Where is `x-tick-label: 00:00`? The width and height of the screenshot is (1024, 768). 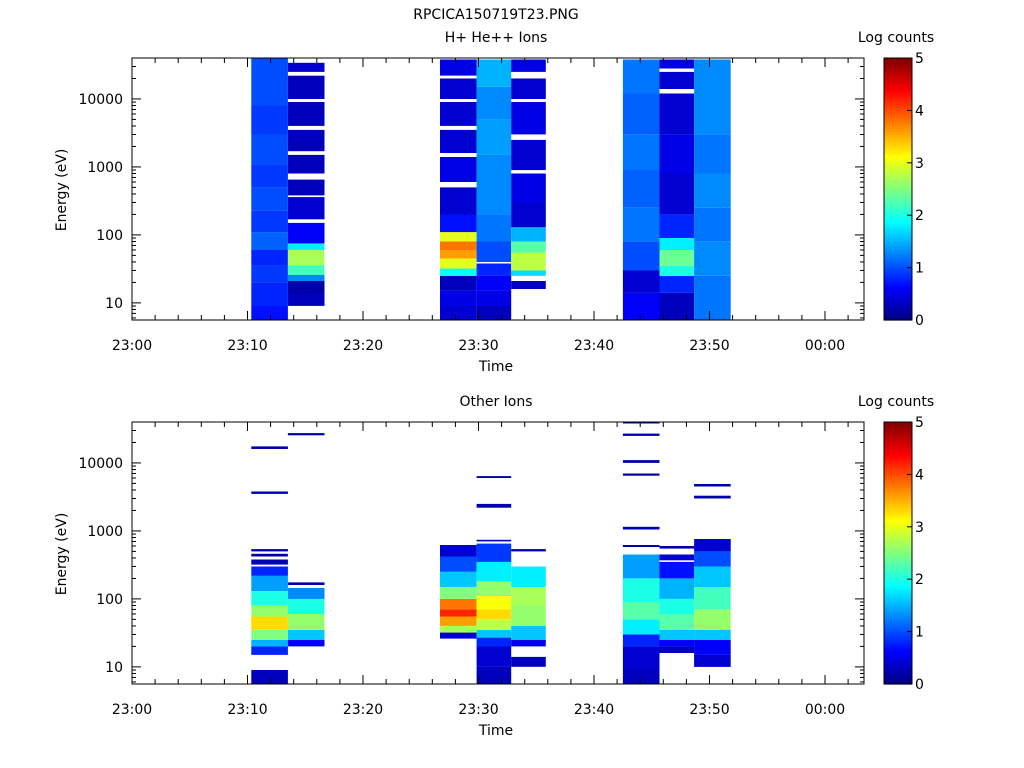 x-tick-label: 00:00 is located at coordinates (825, 346).